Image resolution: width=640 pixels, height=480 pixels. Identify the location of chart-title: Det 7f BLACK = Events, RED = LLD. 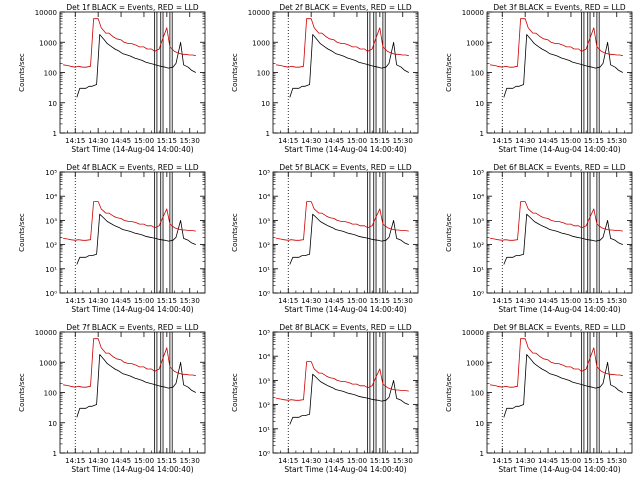
(132, 327).